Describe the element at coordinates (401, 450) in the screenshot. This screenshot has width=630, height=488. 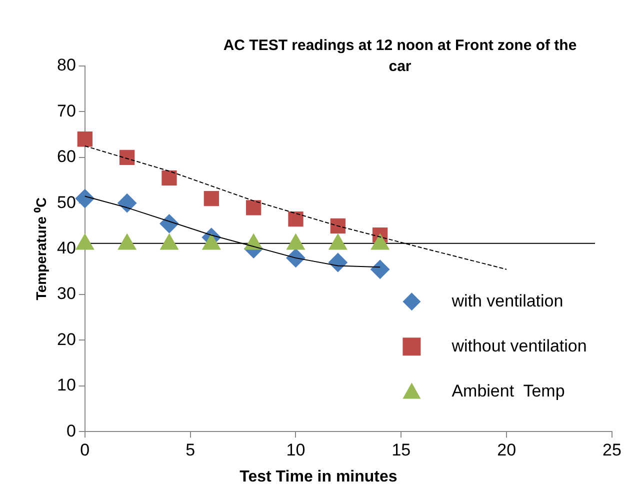
I see `x-tick-label: 15` at that location.